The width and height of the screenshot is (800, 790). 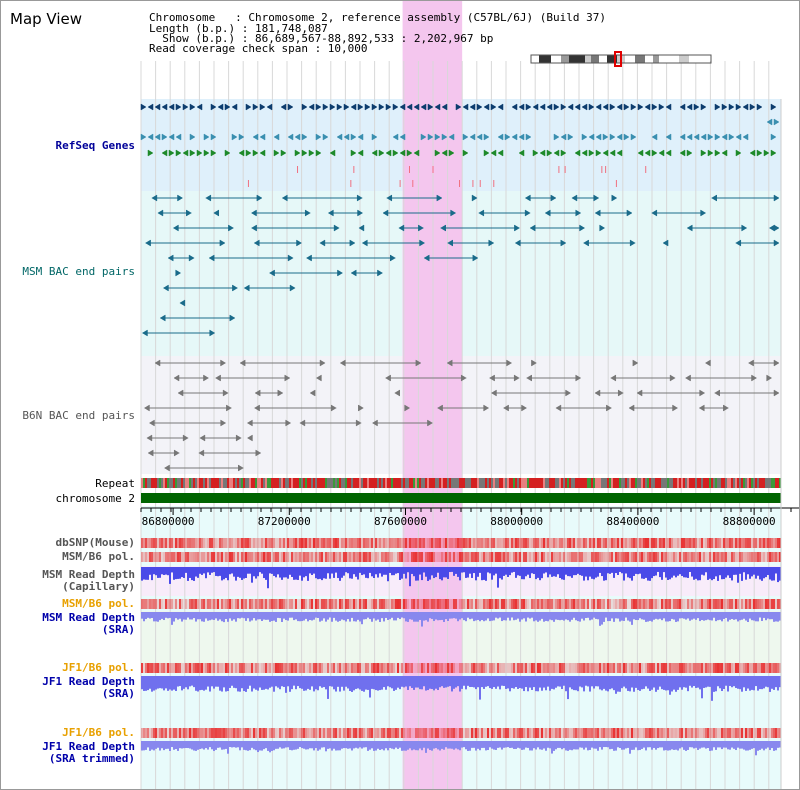 What do you see at coordinates (461, 619) in the screenshot?
I see `msm-depth-sra-track` at bounding box center [461, 619].